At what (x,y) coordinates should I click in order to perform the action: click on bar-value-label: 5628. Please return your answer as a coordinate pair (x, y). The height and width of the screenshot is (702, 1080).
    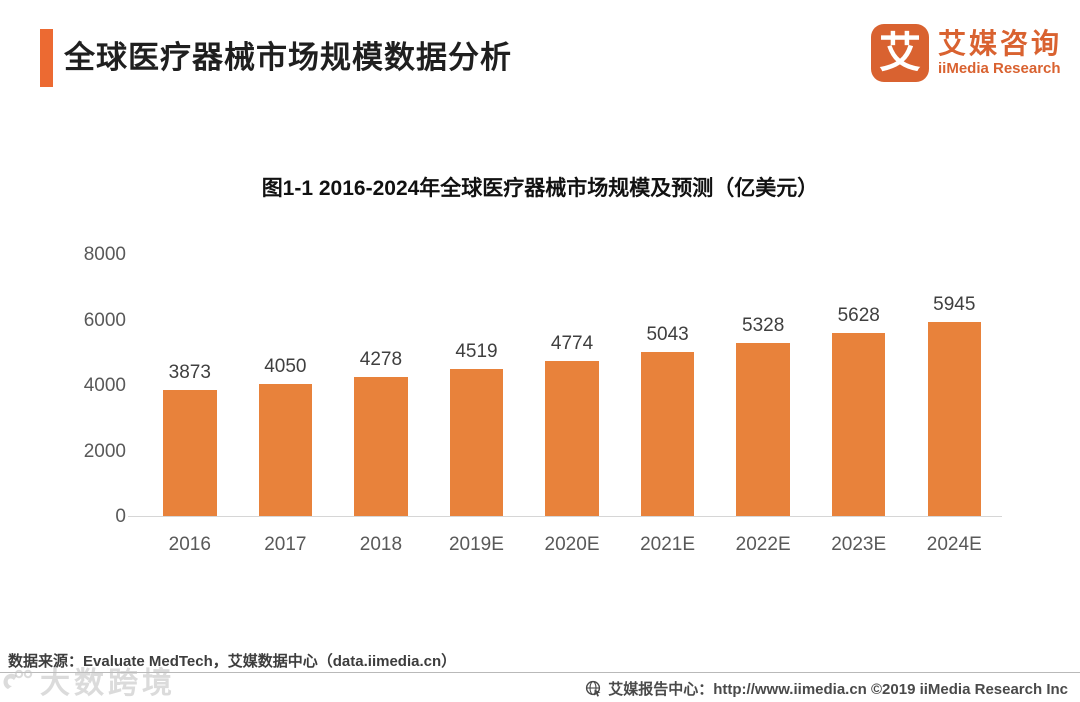
    Looking at the image, I should click on (858, 315).